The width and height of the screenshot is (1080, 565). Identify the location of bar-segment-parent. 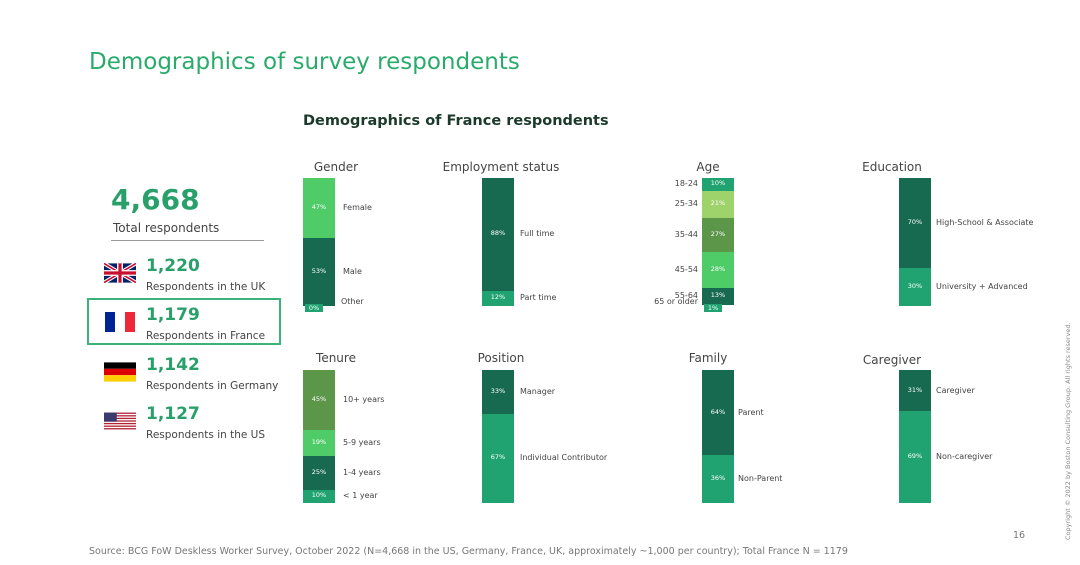
(718, 413).